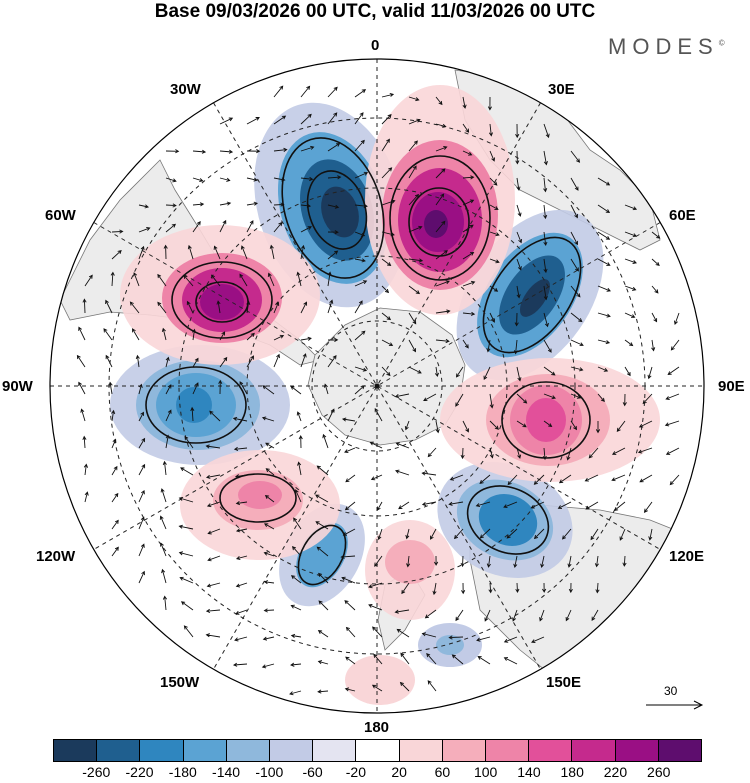  What do you see at coordinates (139, 772) in the screenshot?
I see `colorbar-tick-label: -220` at bounding box center [139, 772].